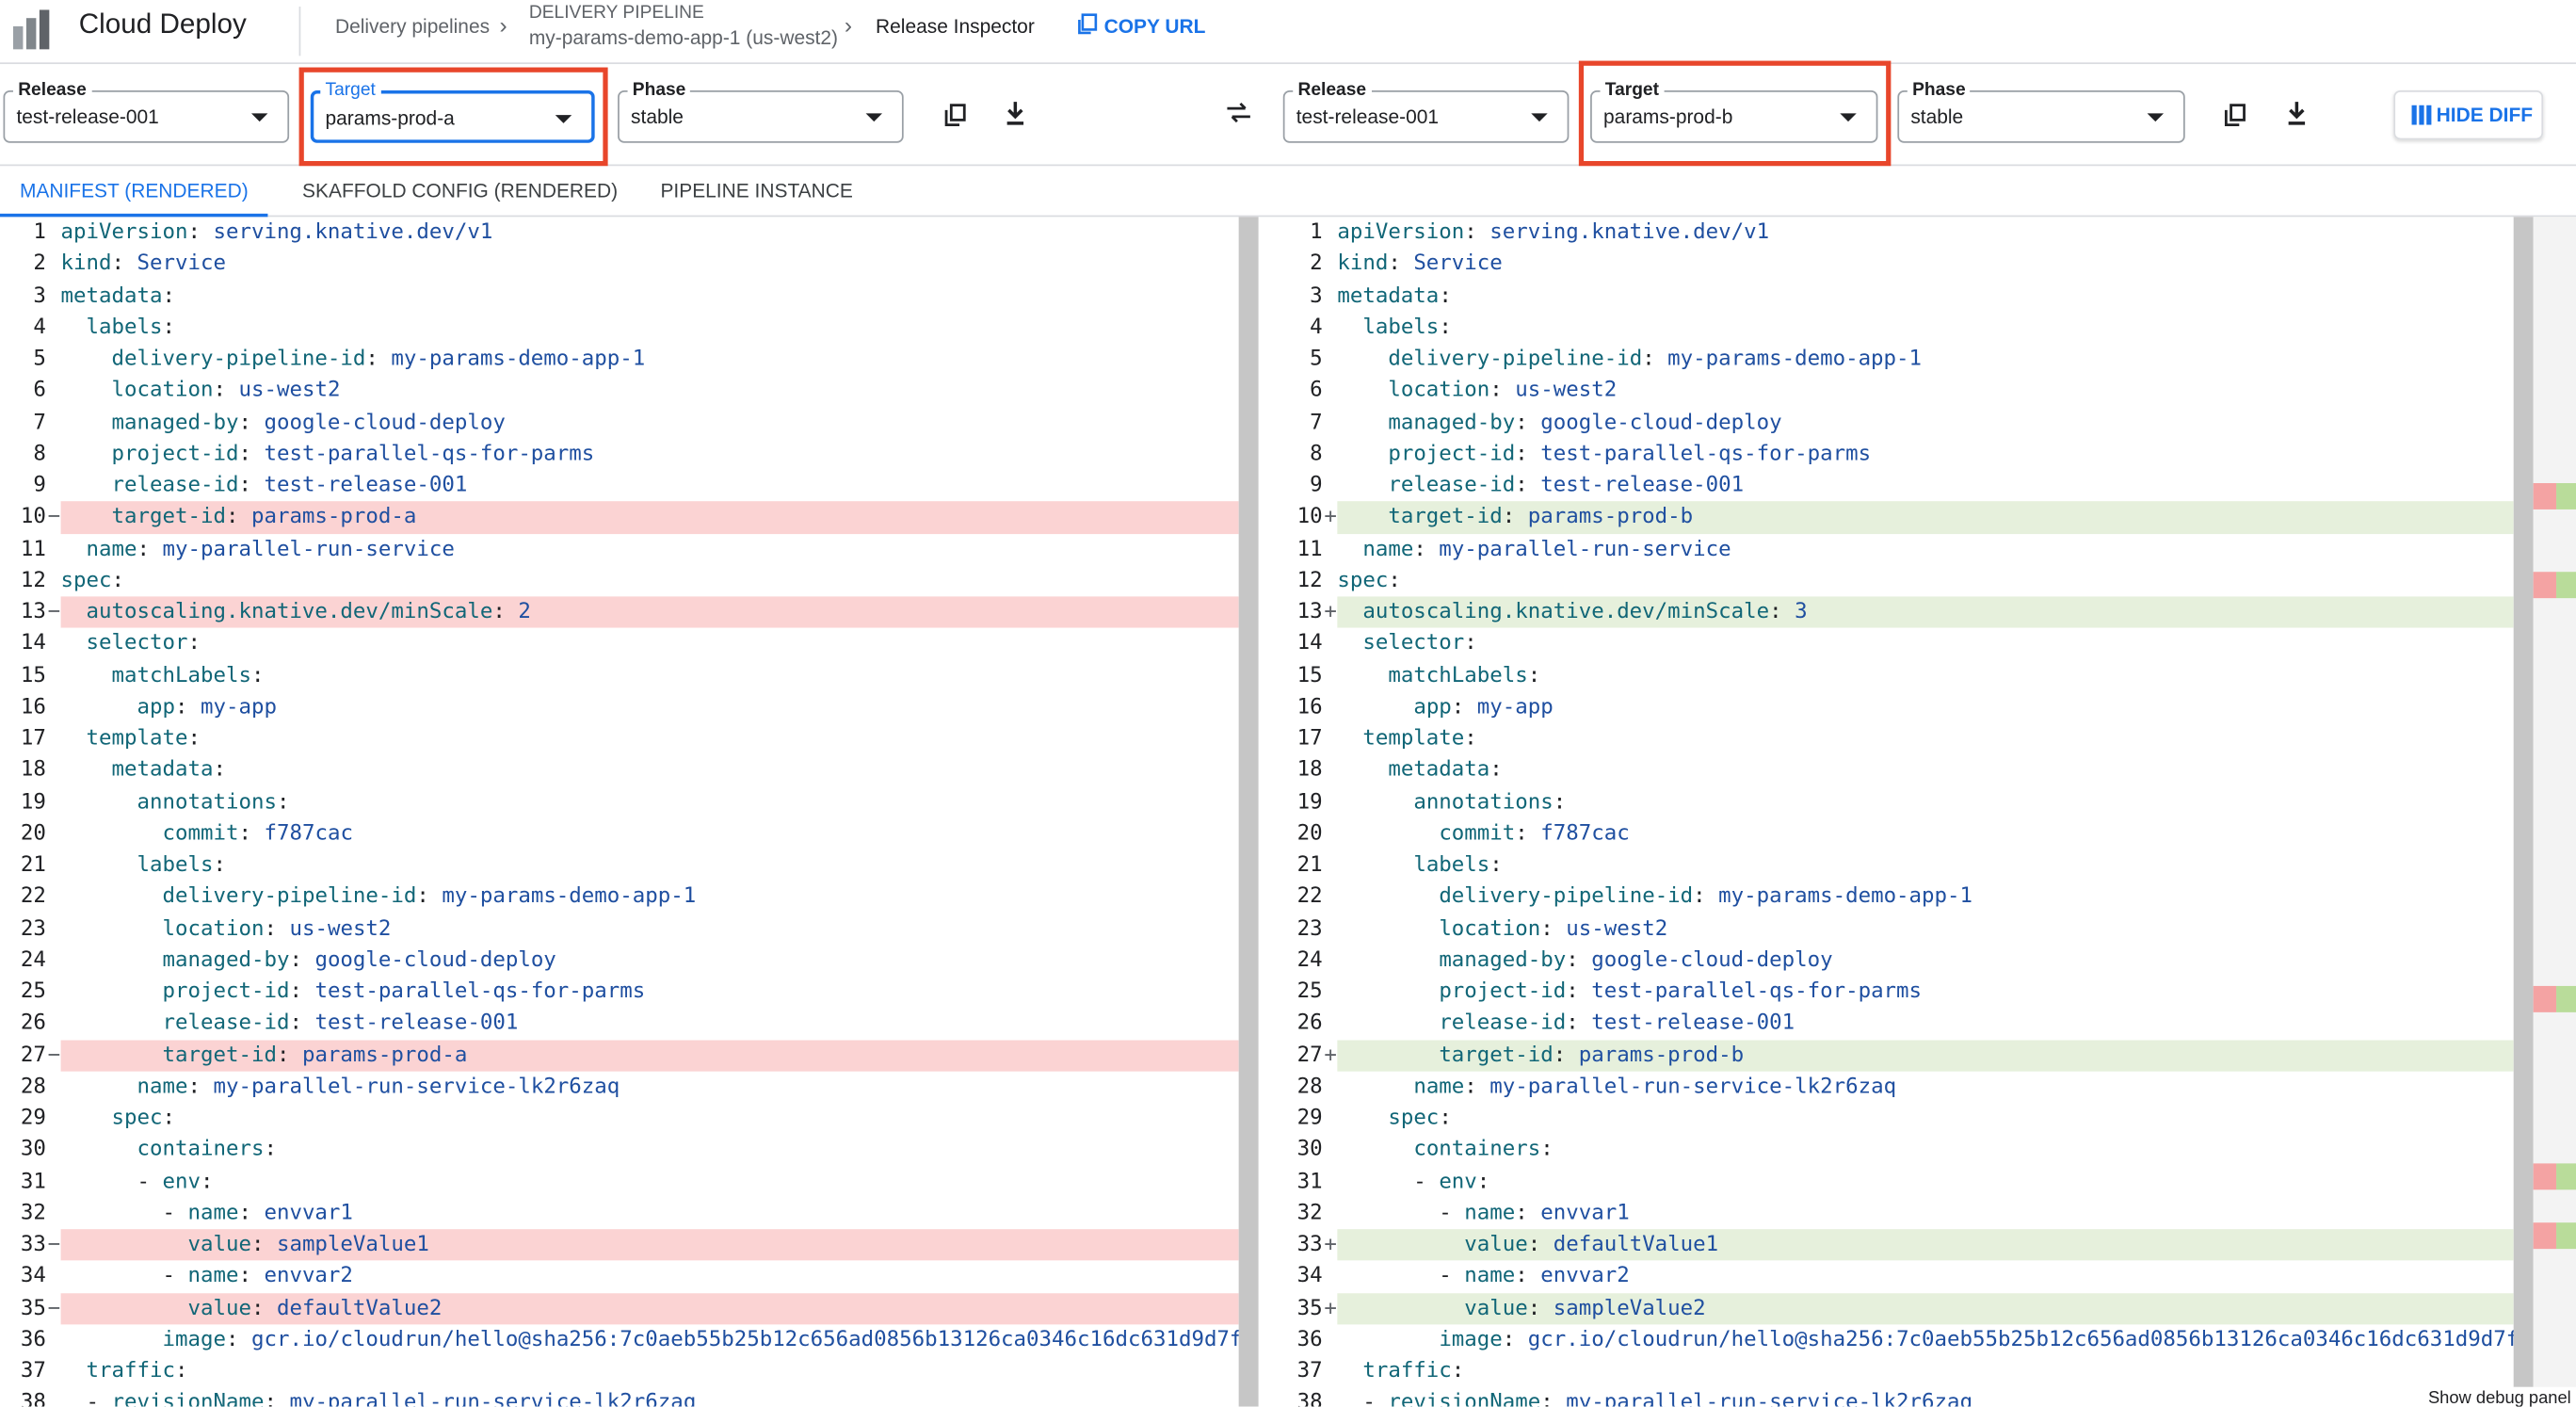 The image size is (2576, 1407). Describe the element at coordinates (1734, 110) in the screenshot. I see `select: Target params-prod-b` at that location.